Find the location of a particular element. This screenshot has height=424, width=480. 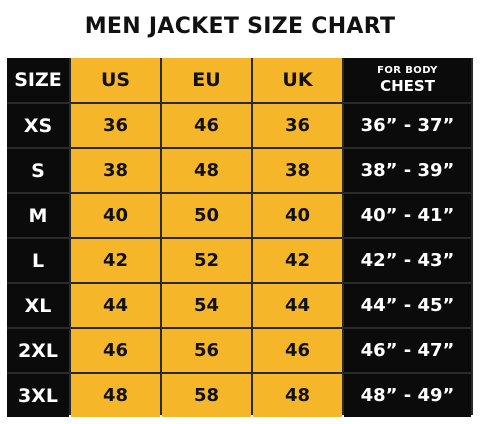

uk-value: 48 is located at coordinates (297, 395).